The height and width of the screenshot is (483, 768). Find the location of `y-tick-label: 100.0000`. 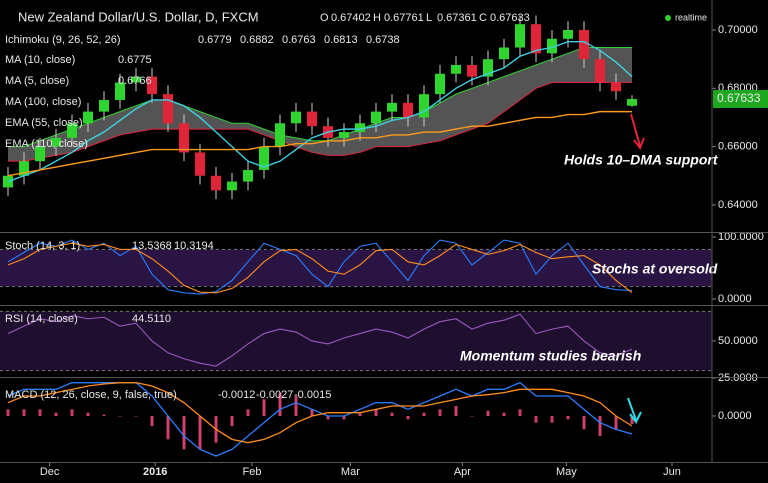

y-tick-label: 100.0000 is located at coordinates (741, 237).